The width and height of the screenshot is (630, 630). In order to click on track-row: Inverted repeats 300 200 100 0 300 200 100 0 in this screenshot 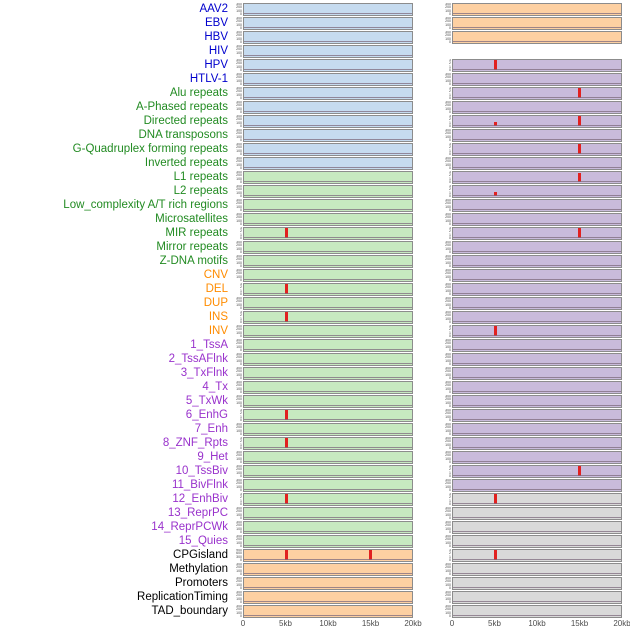, I will do `click(315, 163)`.